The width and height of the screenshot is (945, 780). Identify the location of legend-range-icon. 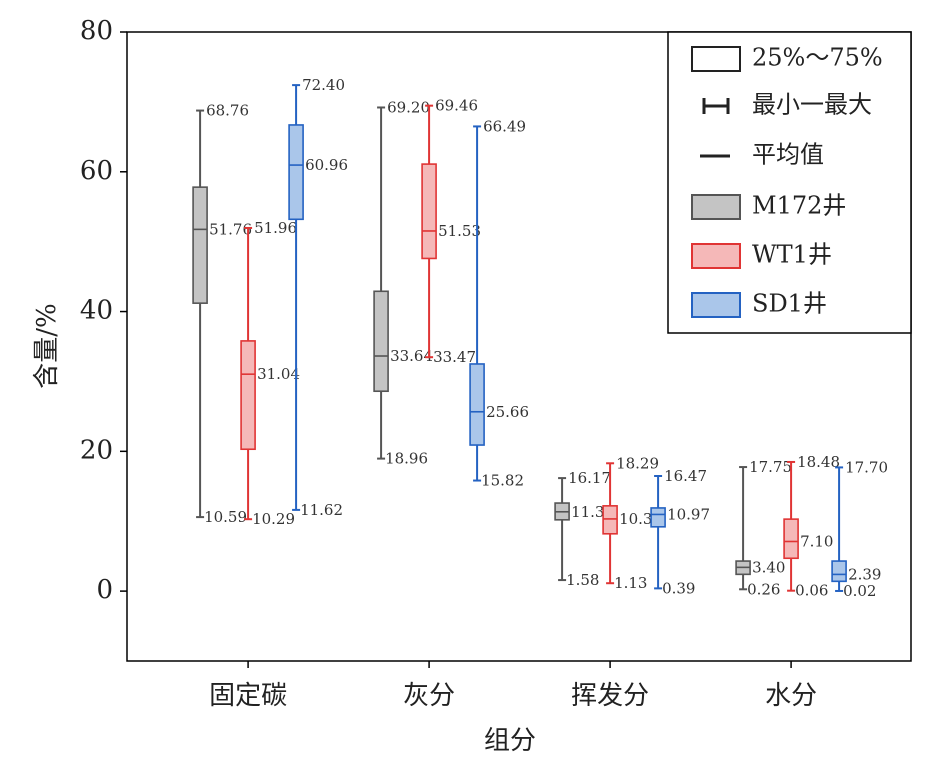
(716, 106).